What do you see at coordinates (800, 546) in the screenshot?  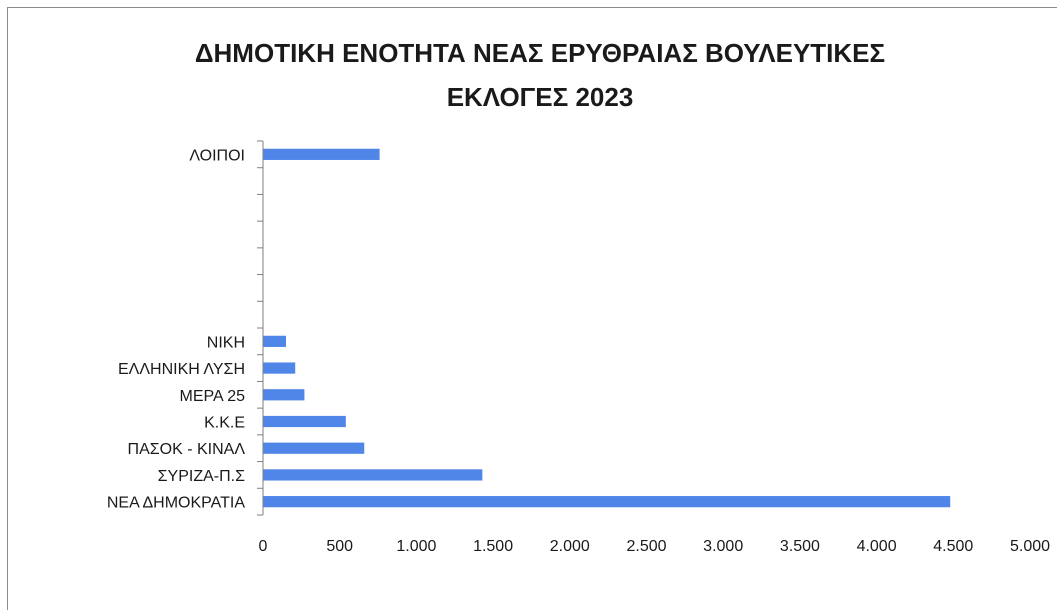 I see `x-tick-label-7: 3.500` at bounding box center [800, 546].